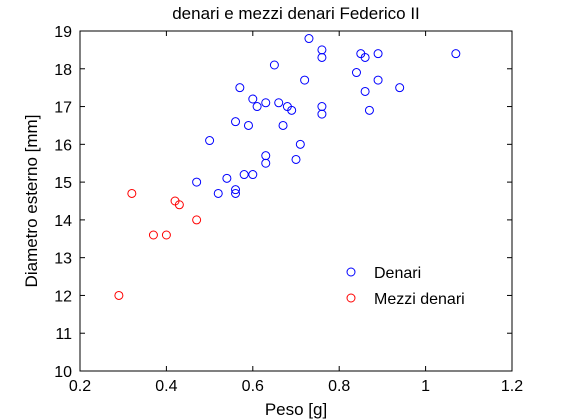 This screenshot has width=561, height=420. What do you see at coordinates (425, 386) in the screenshot?
I see `x-tick-label: 1` at bounding box center [425, 386].